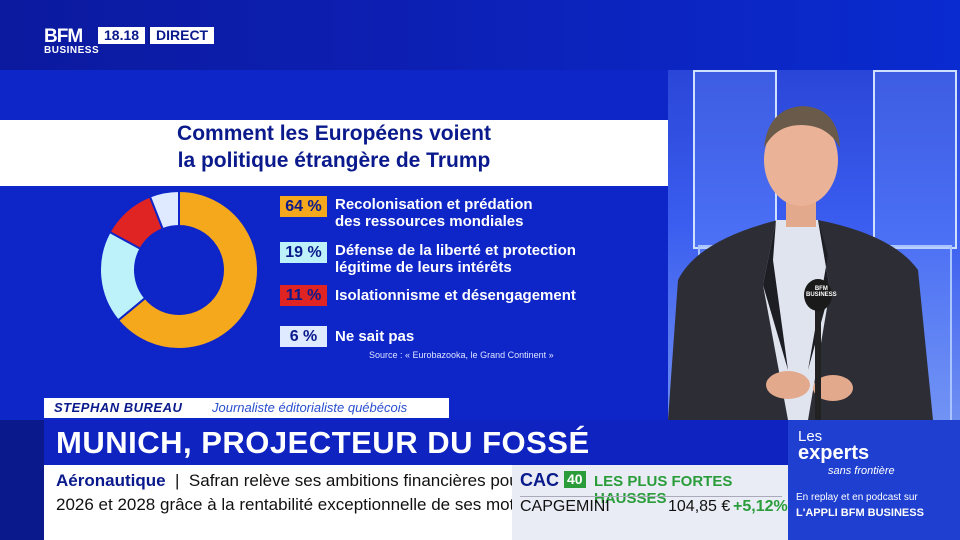 This screenshot has width=960, height=540. I want to click on legend-label-line-2: des ressources mondiales, so click(429, 221).